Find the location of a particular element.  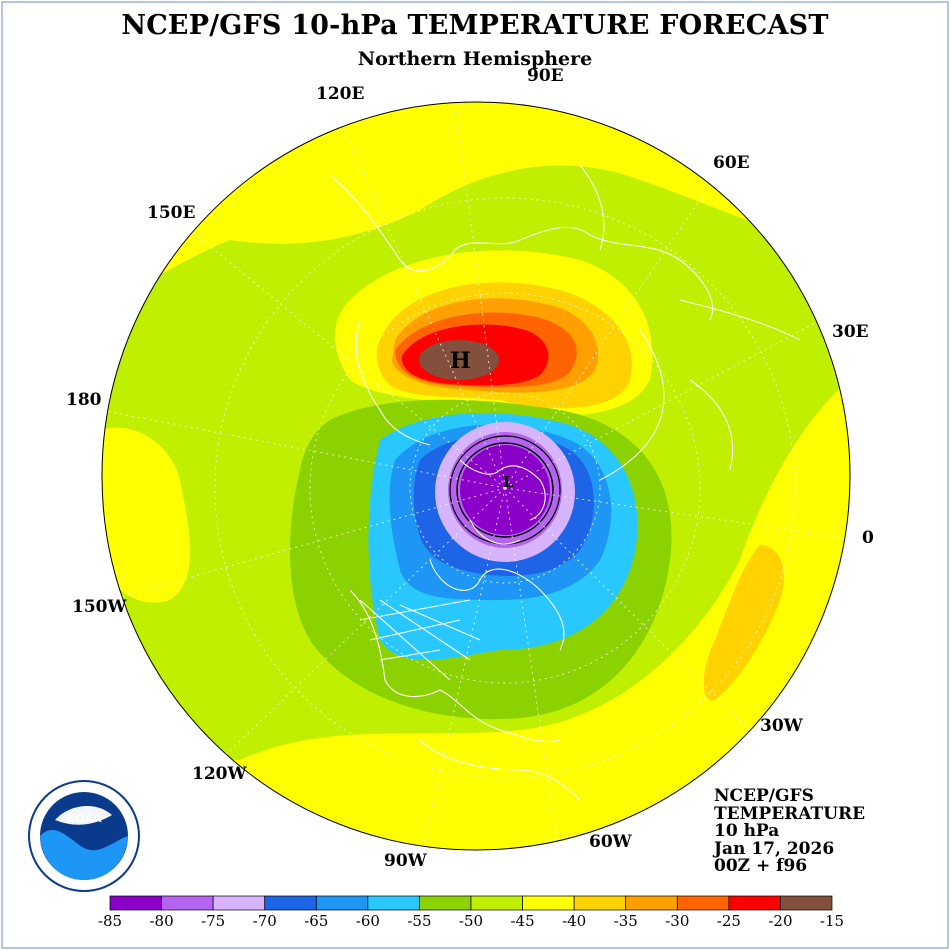

lon-label-150e: 150E is located at coordinates (171, 213).